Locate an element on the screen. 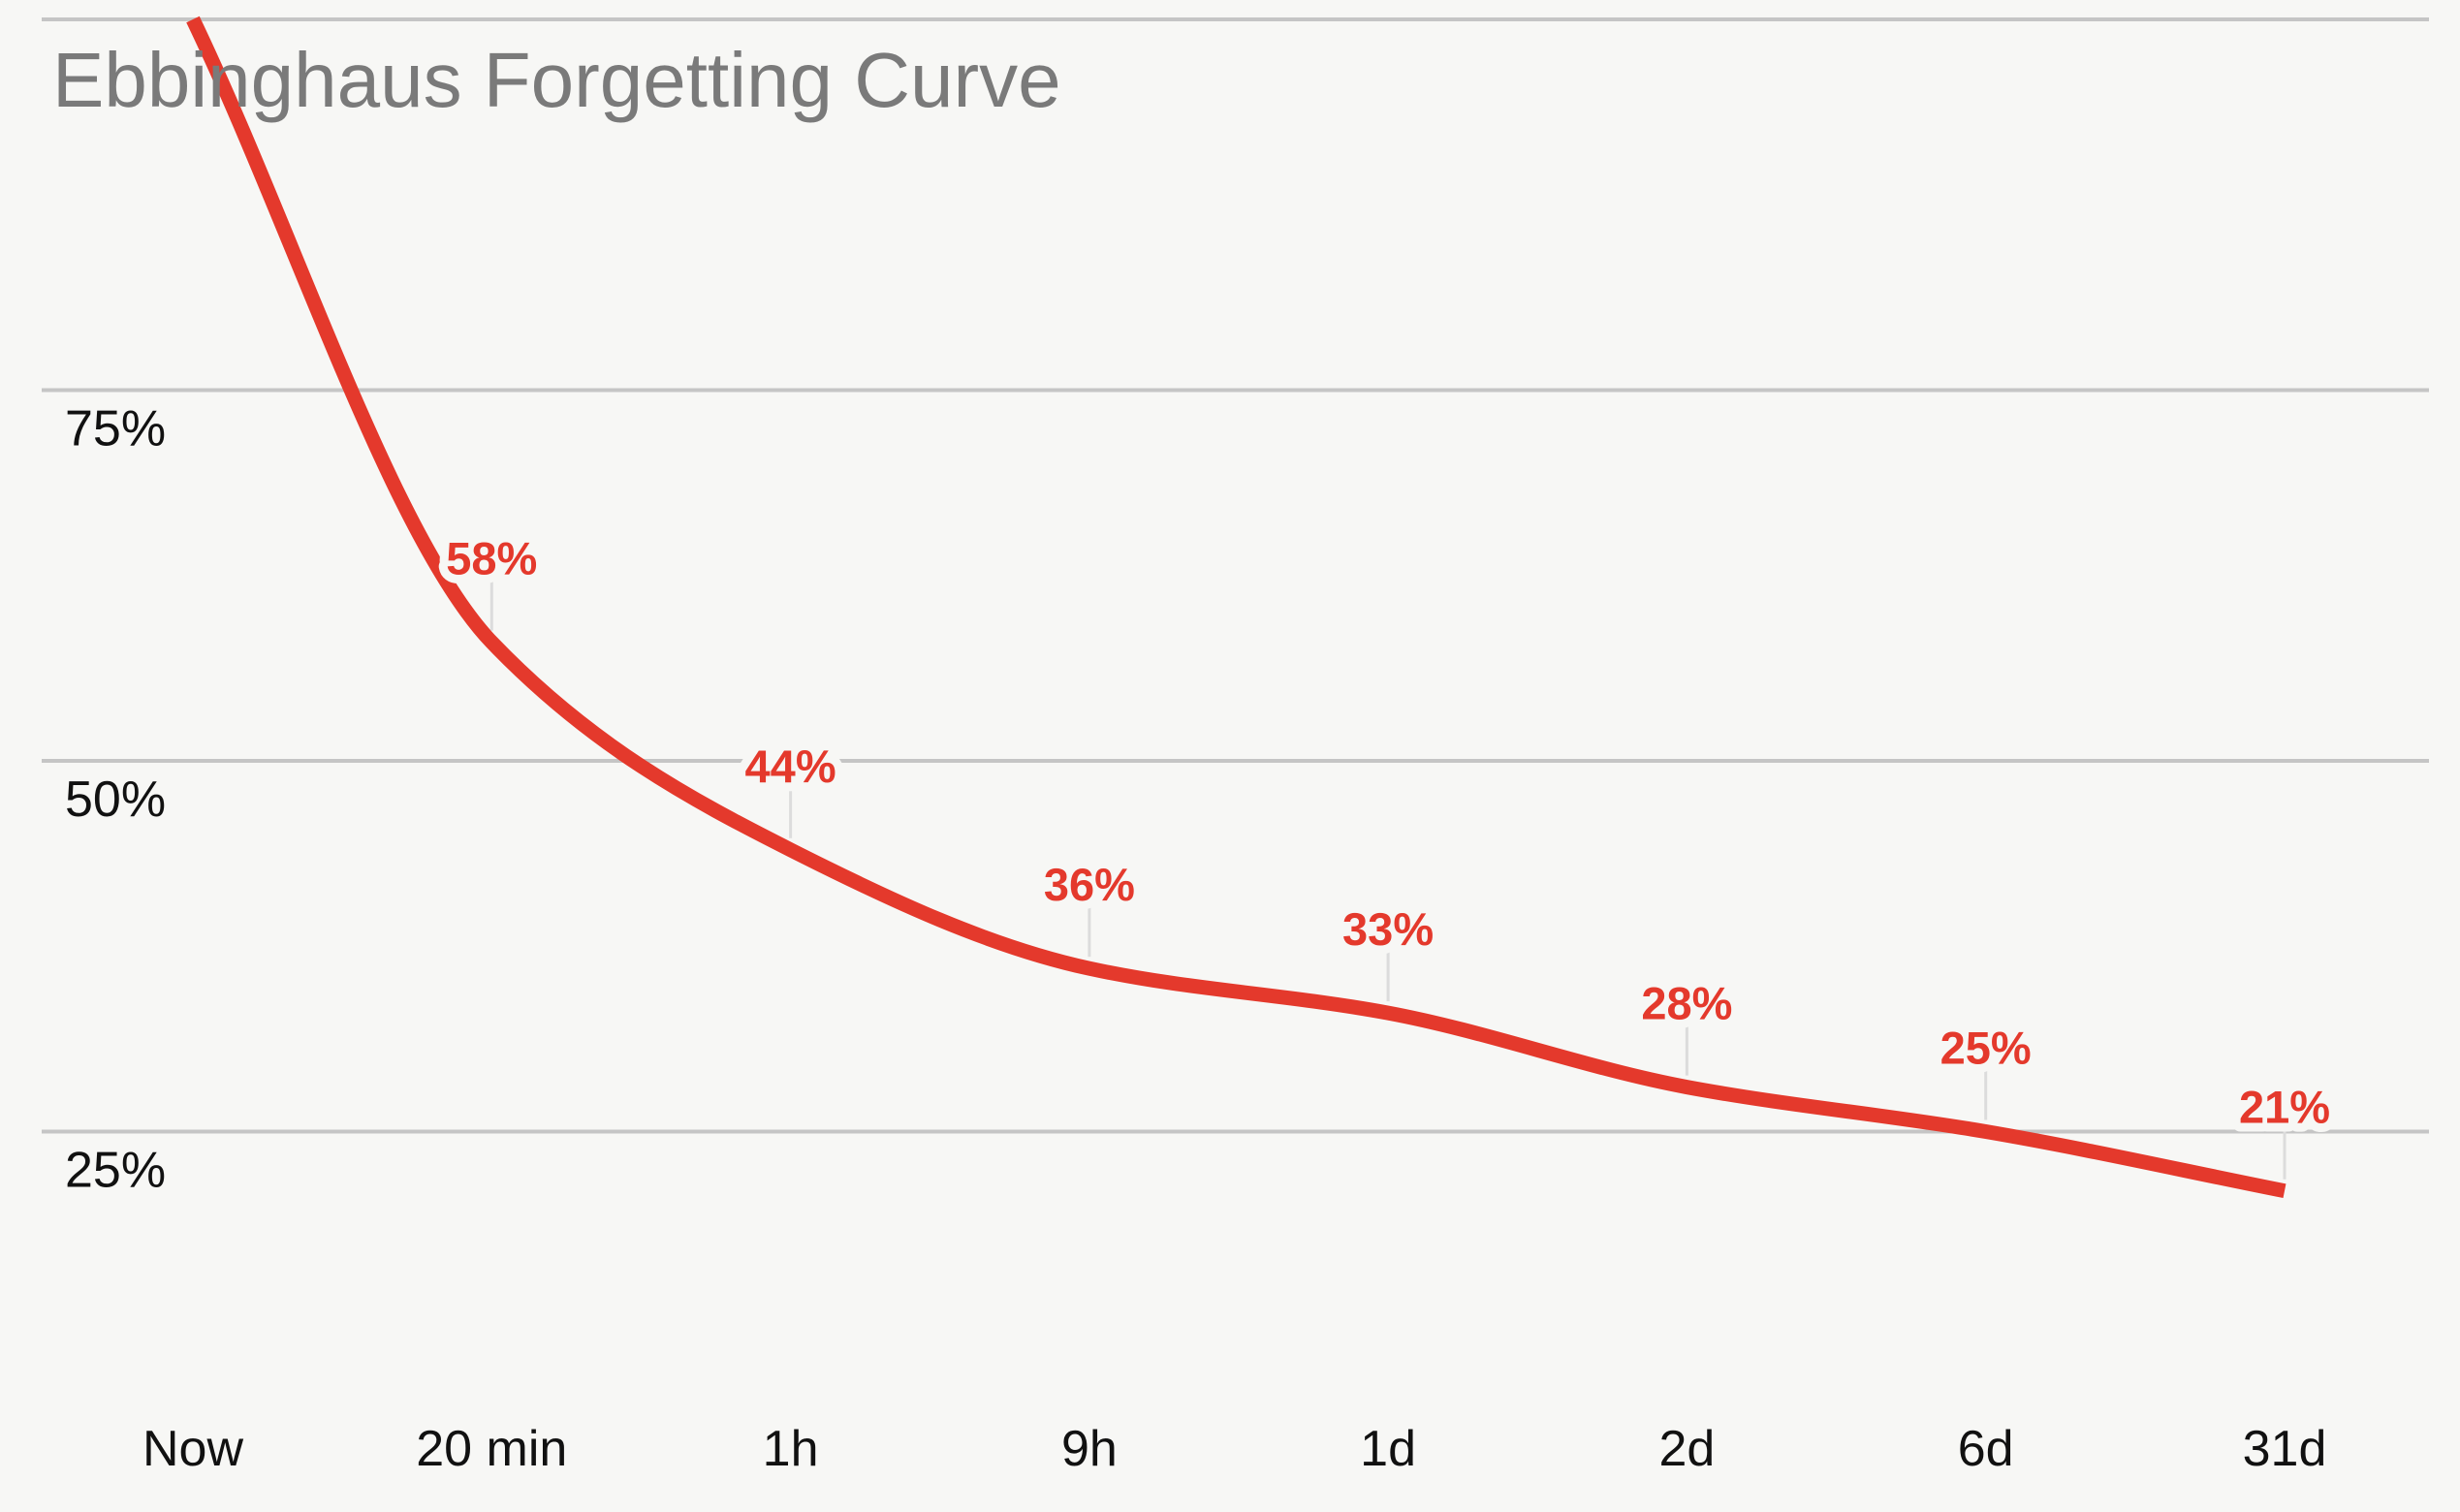  data-label: 21% is located at coordinates (2284, 1108).